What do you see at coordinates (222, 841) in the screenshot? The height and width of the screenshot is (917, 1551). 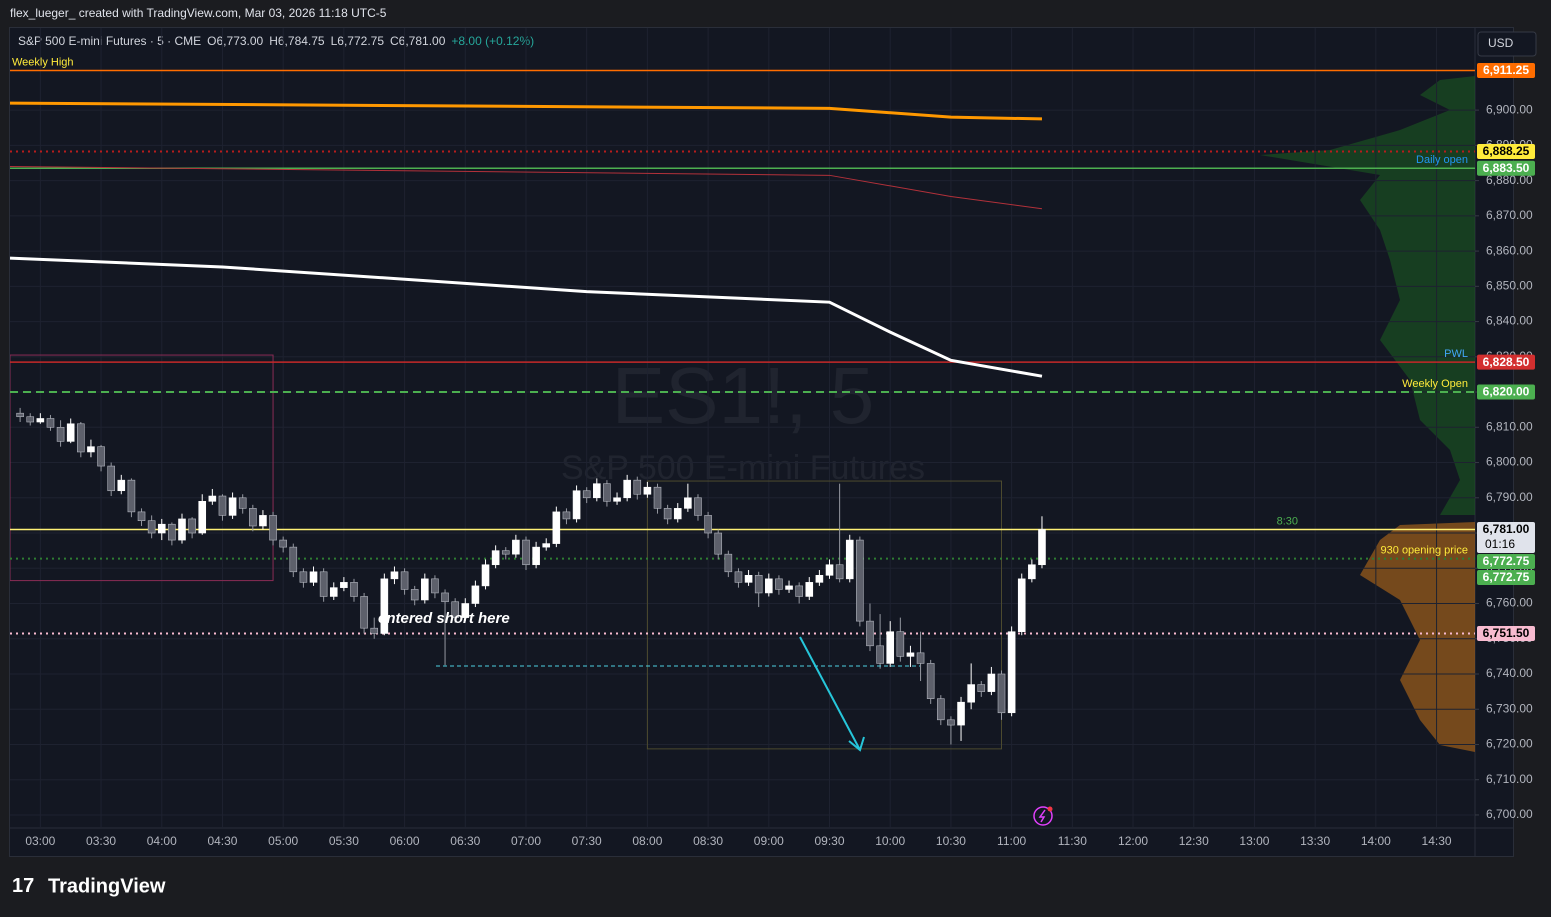 I see `x-tick-label: 04:30` at bounding box center [222, 841].